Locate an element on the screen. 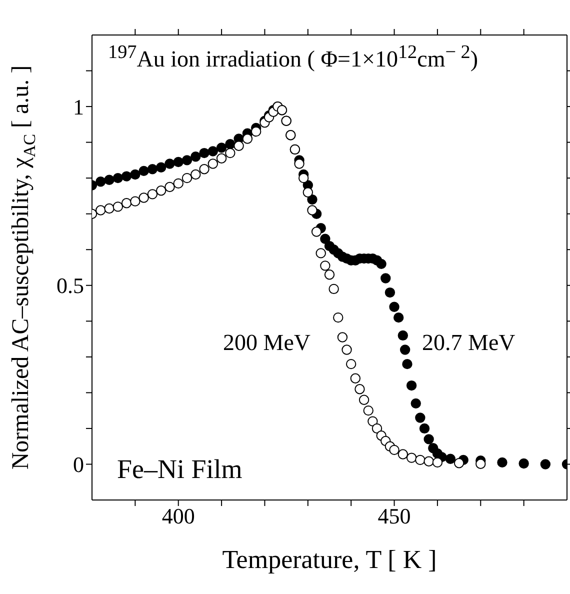  legend-label: 20.7 MeV is located at coordinates (469, 343).